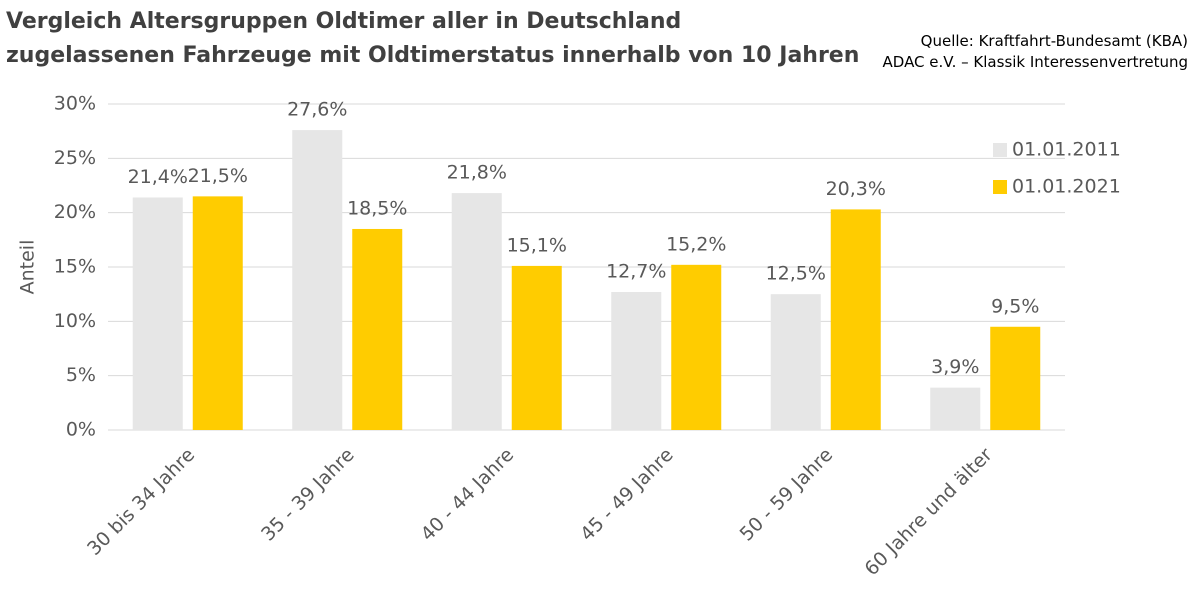  Describe the element at coordinates (1015, 306) in the screenshot. I see `data-label: 9,5%` at that location.